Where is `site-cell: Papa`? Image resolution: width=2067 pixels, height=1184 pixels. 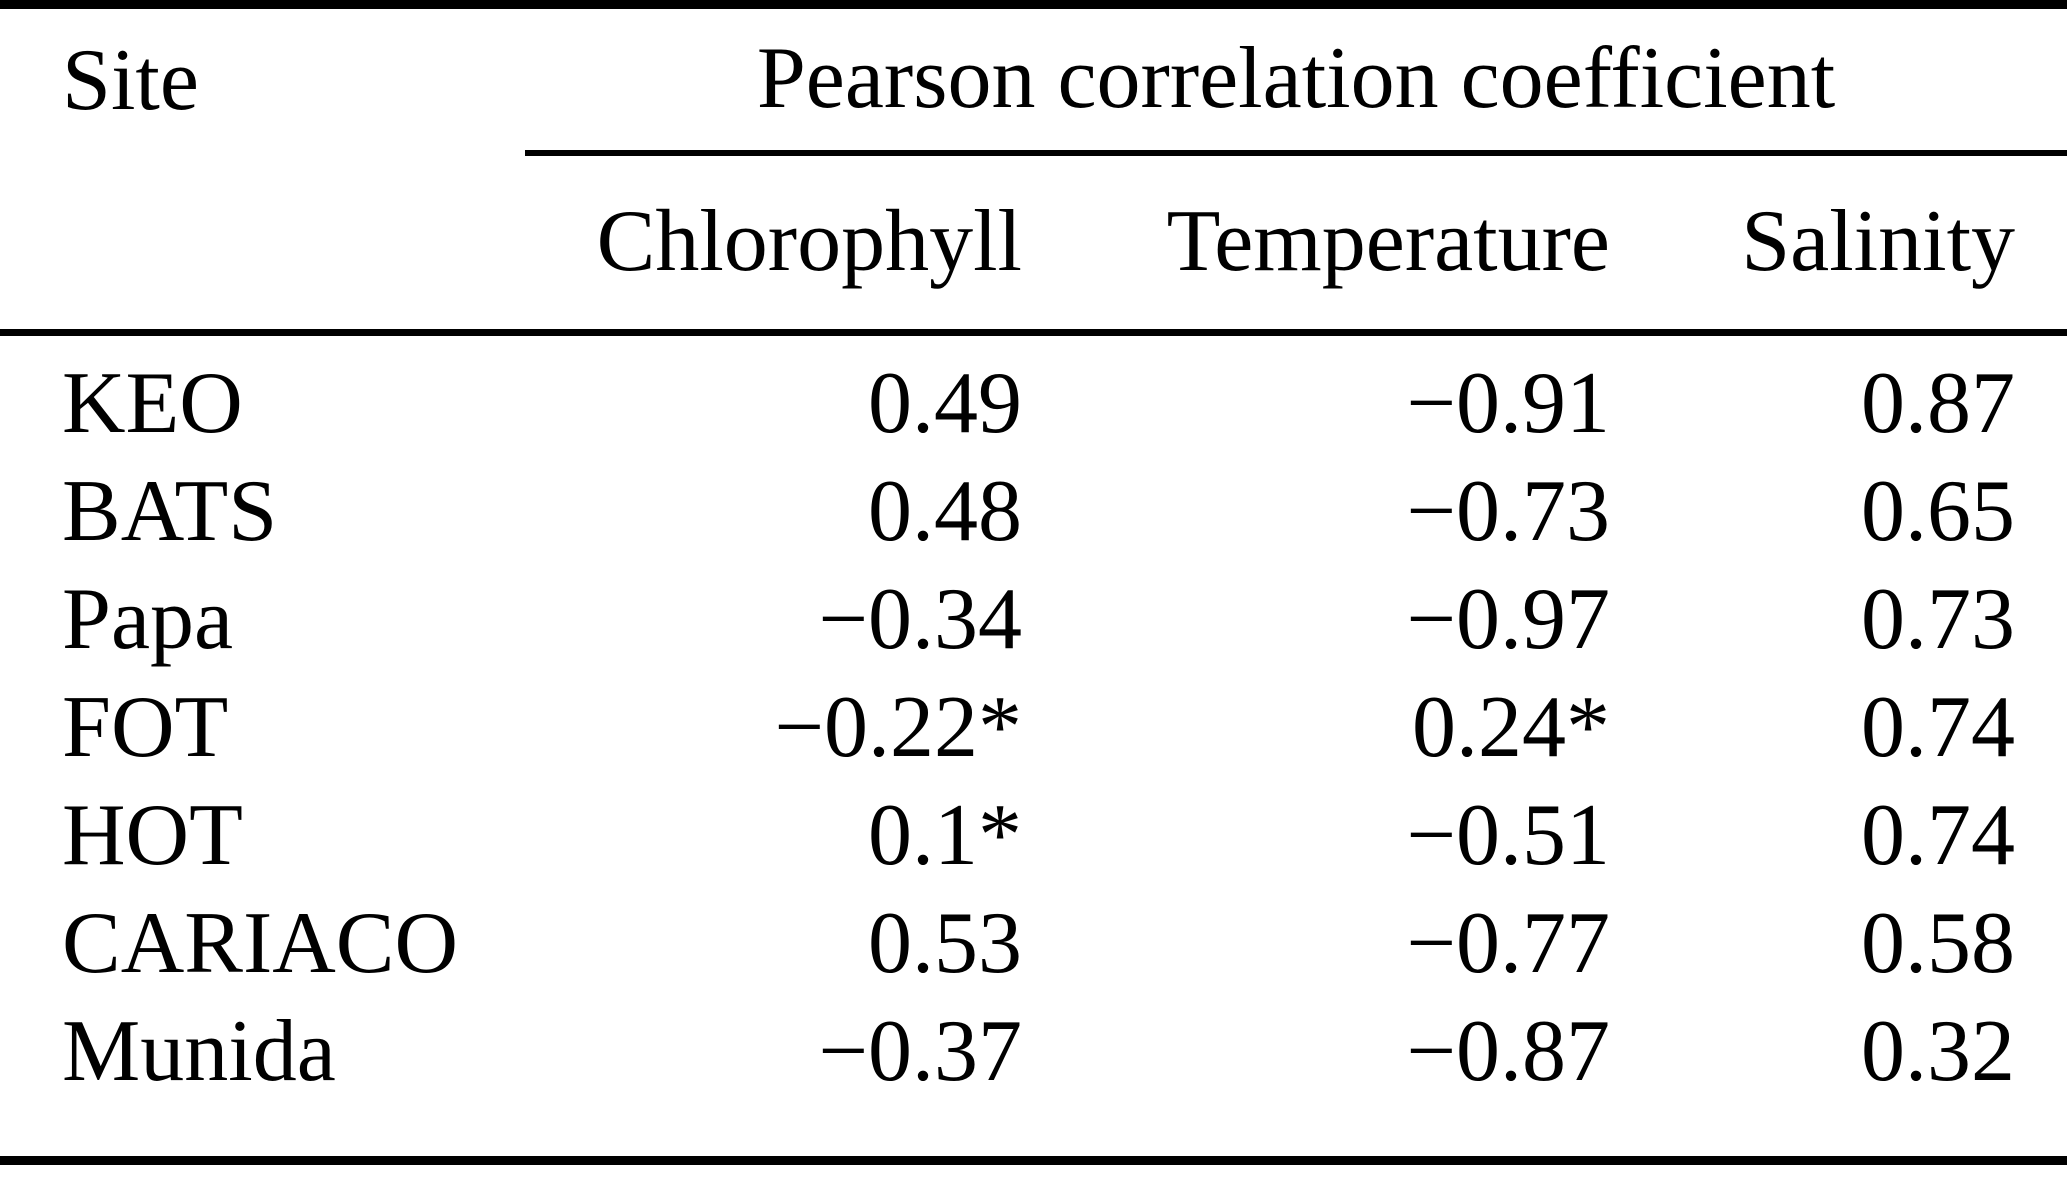 site-cell: Papa is located at coordinates (148, 619).